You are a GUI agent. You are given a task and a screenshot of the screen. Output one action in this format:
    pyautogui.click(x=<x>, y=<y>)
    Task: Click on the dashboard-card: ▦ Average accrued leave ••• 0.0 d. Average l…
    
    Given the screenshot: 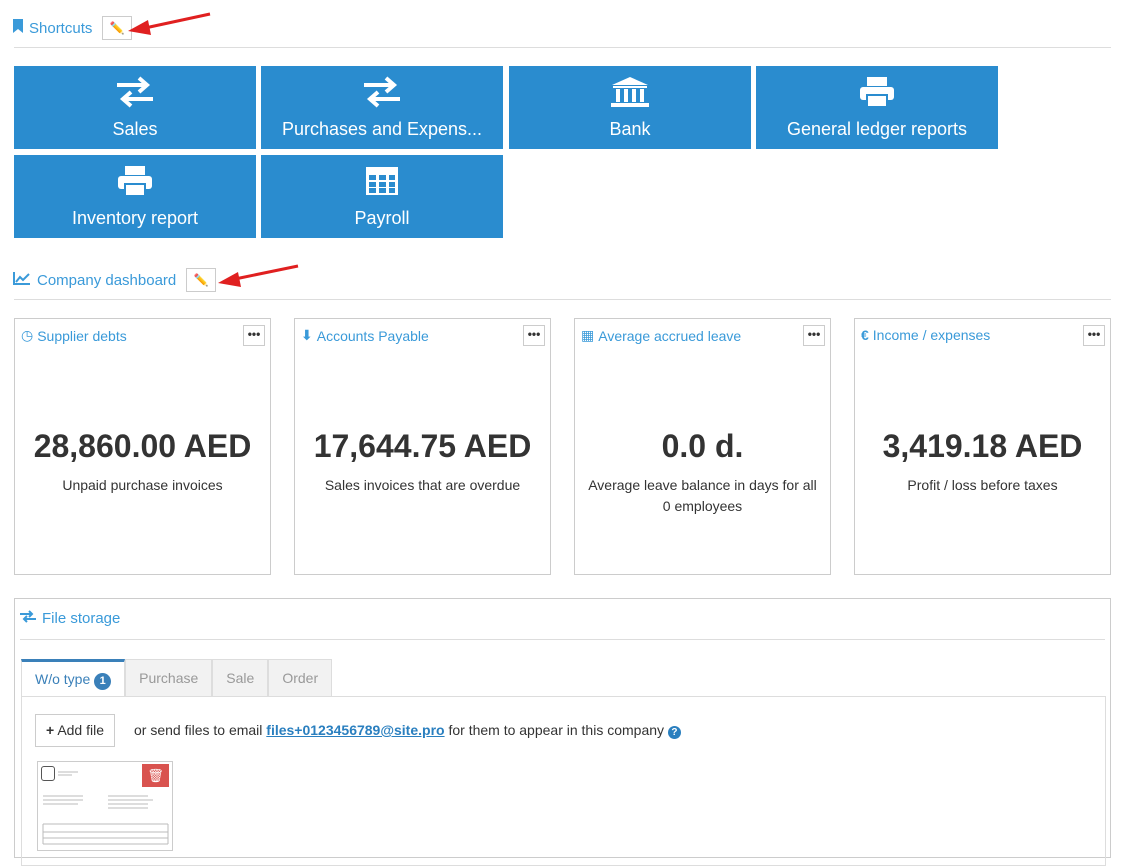 What is the action you would take?
    pyautogui.click(x=702, y=446)
    